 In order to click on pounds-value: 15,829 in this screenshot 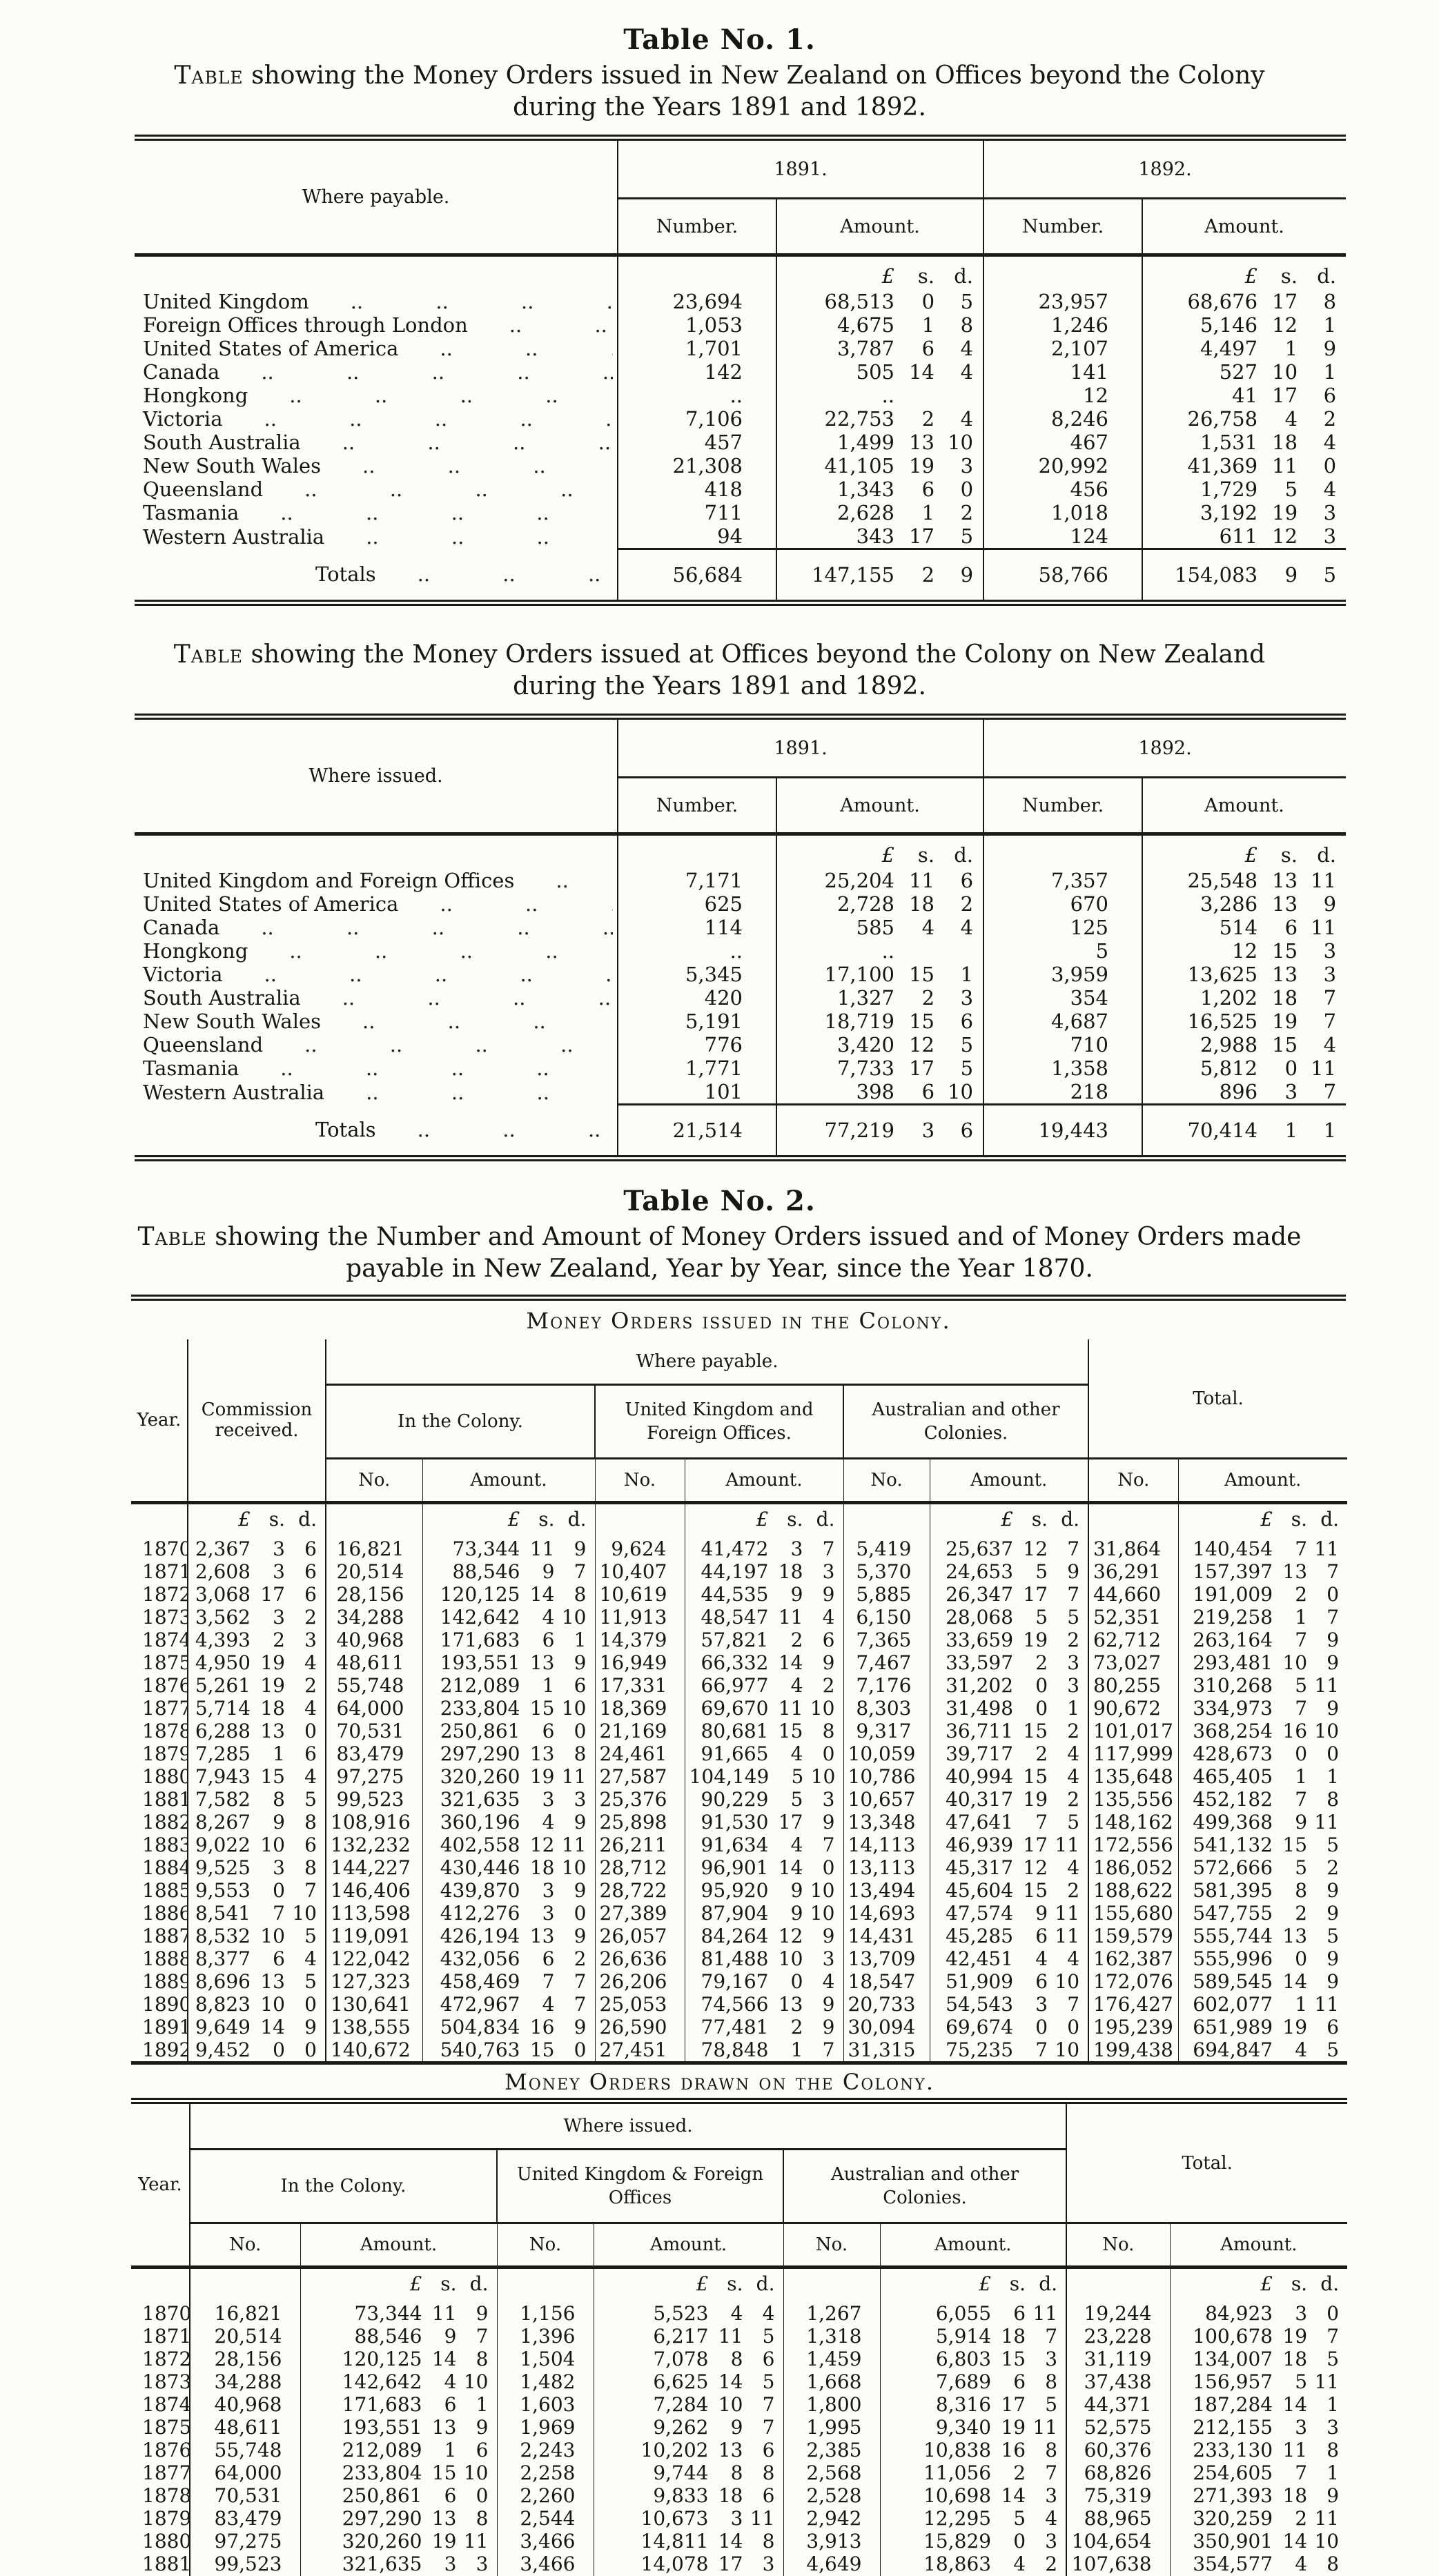, I will do `click(957, 2541)`.